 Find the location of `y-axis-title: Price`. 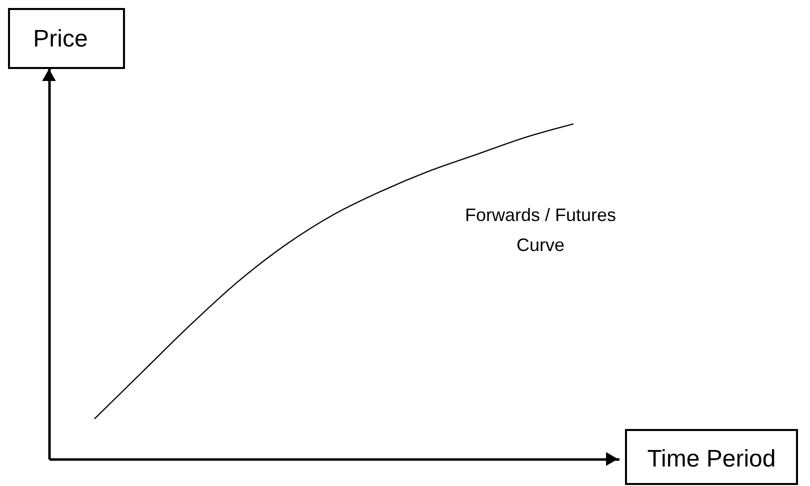

y-axis-title: Price is located at coordinates (60, 39).